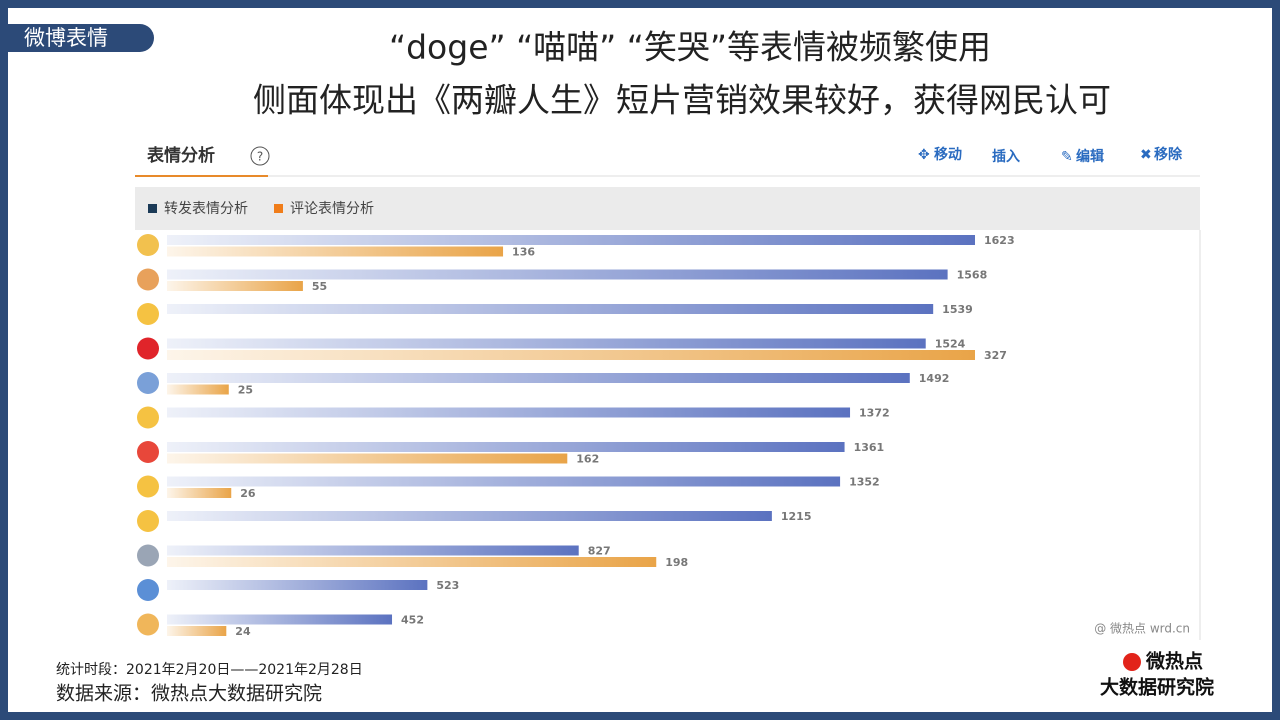 Image resolution: width=1280 pixels, height=724 pixels. I want to click on legend-label: 评论表情分析, so click(332, 209).